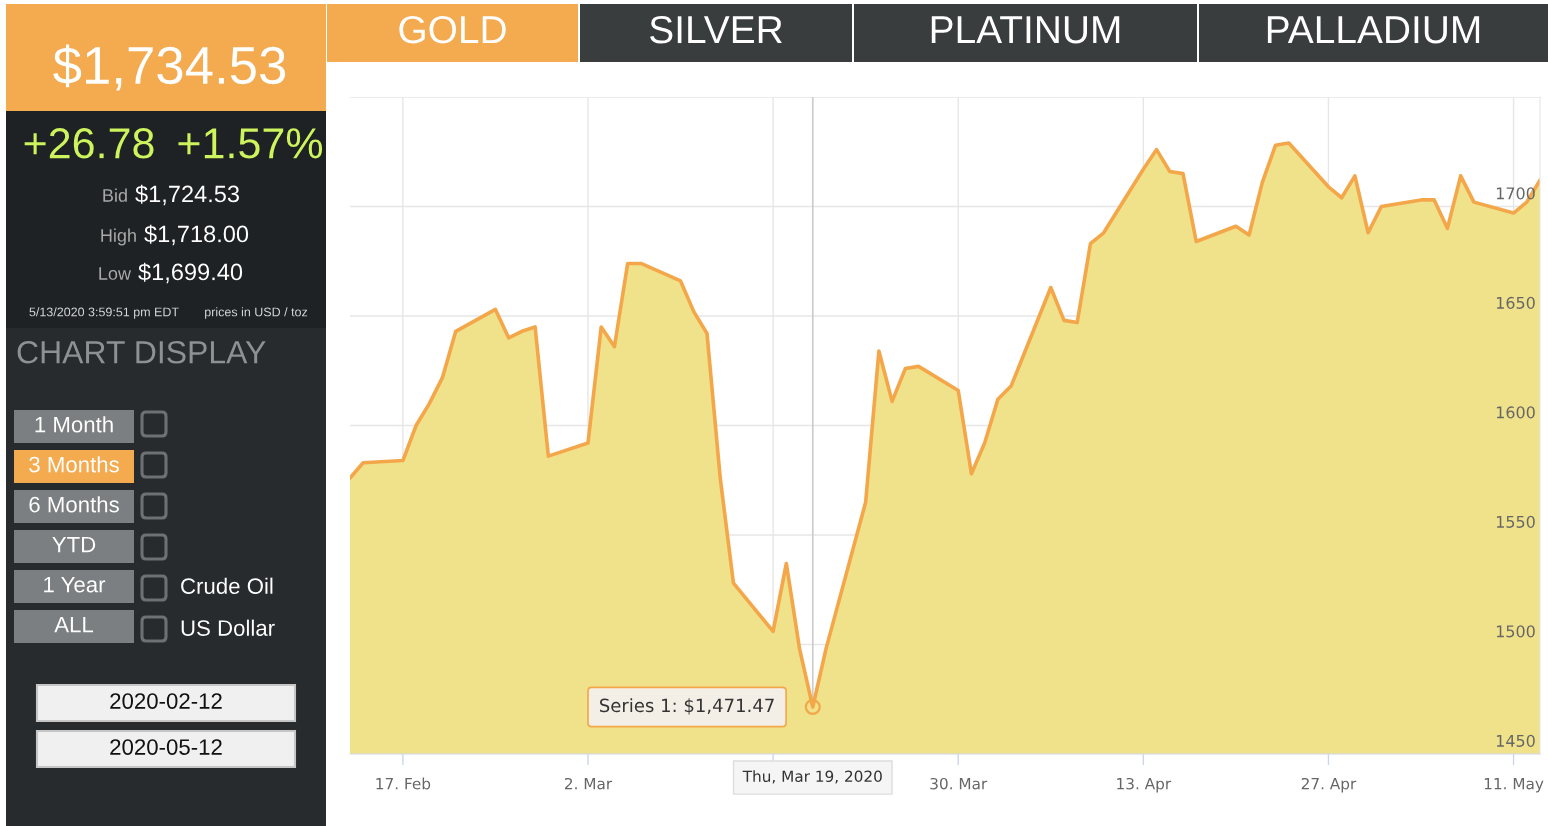  What do you see at coordinates (104, 313) in the screenshot?
I see `text: 5/13/2020 3:59:51 pm EDT` at bounding box center [104, 313].